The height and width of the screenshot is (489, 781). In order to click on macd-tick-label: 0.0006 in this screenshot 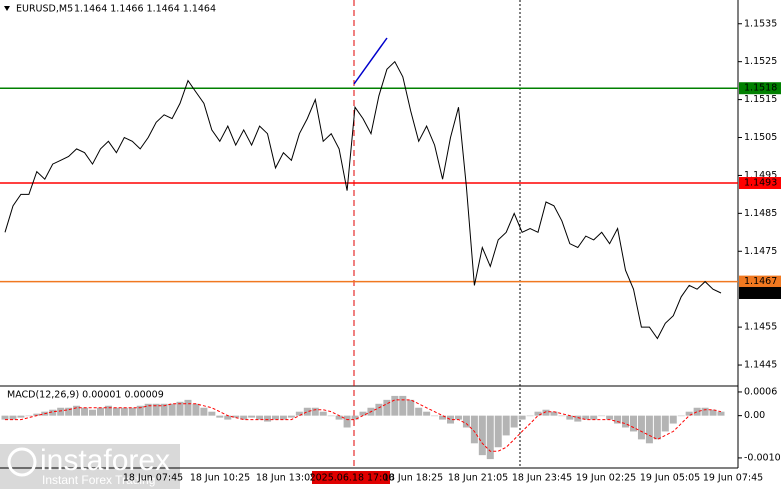, I will do `click(760, 391)`.